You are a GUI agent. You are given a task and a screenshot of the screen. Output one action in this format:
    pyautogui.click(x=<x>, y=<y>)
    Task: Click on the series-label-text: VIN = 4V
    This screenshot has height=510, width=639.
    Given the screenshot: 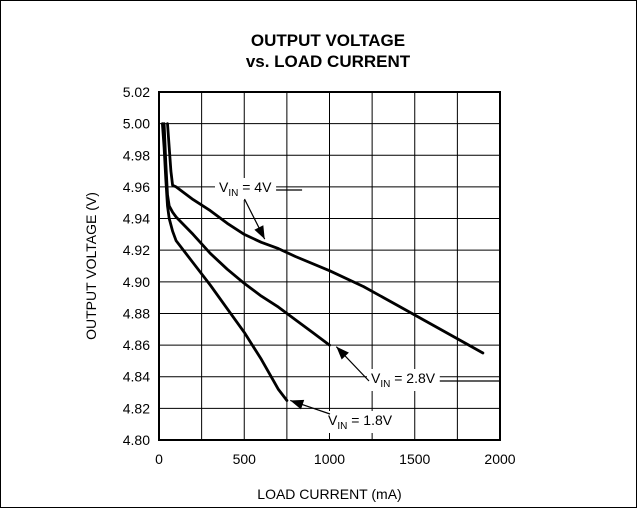 What is the action you would take?
    pyautogui.click(x=245, y=189)
    